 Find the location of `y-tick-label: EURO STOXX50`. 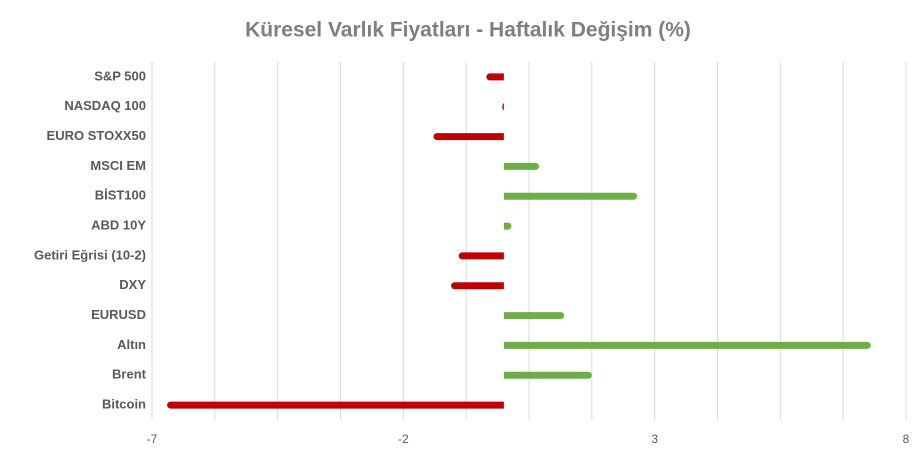

y-tick-label: EURO STOXX50 is located at coordinates (96, 135).